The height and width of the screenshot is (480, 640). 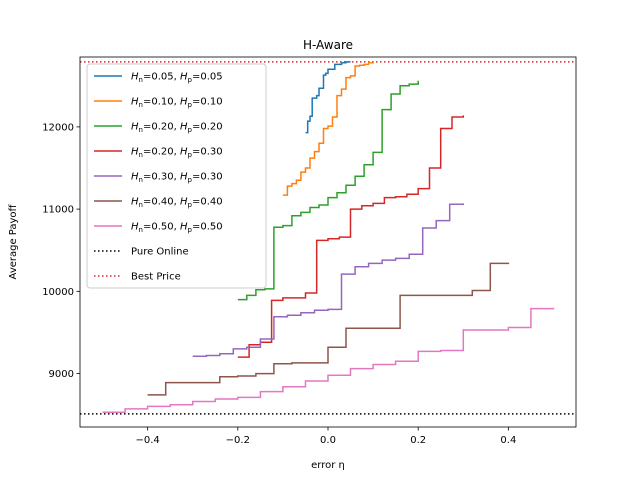 I want to click on x-tick-label: −0.4, so click(x=147, y=440).